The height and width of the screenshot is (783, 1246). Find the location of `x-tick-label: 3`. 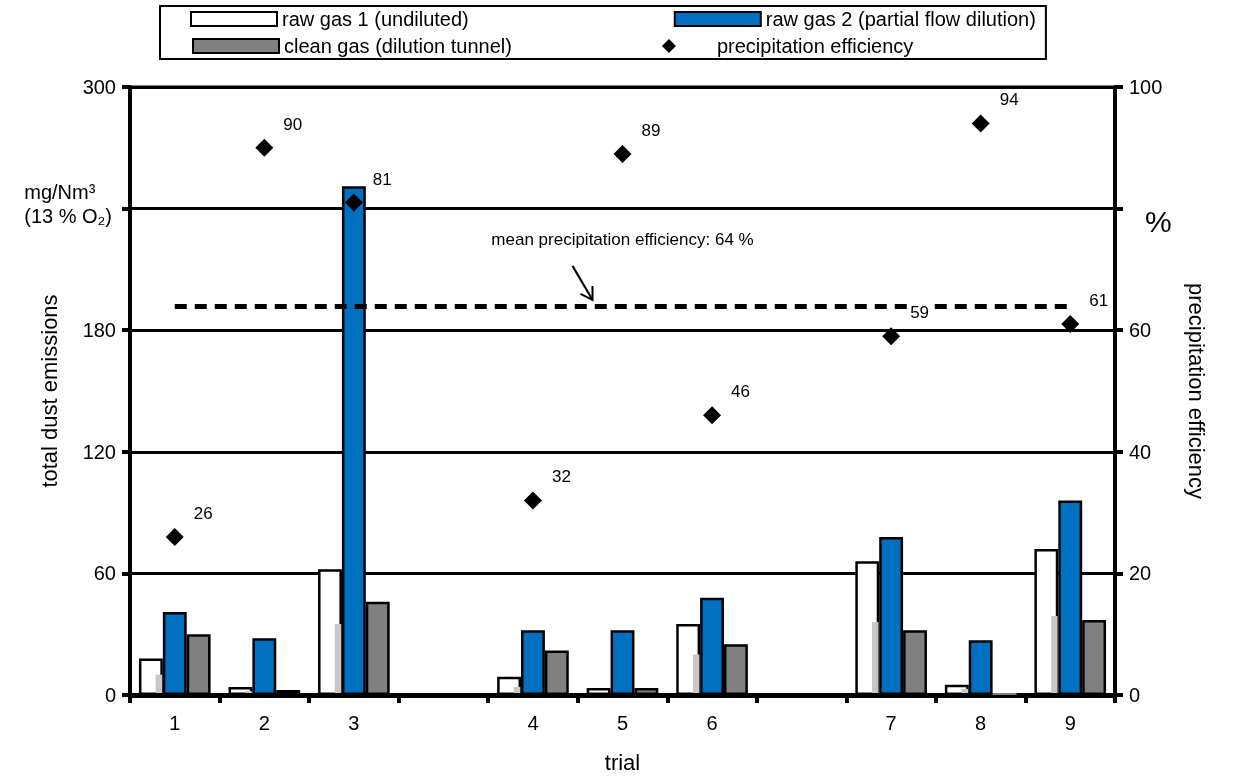

x-tick-label: 3 is located at coordinates (354, 723).